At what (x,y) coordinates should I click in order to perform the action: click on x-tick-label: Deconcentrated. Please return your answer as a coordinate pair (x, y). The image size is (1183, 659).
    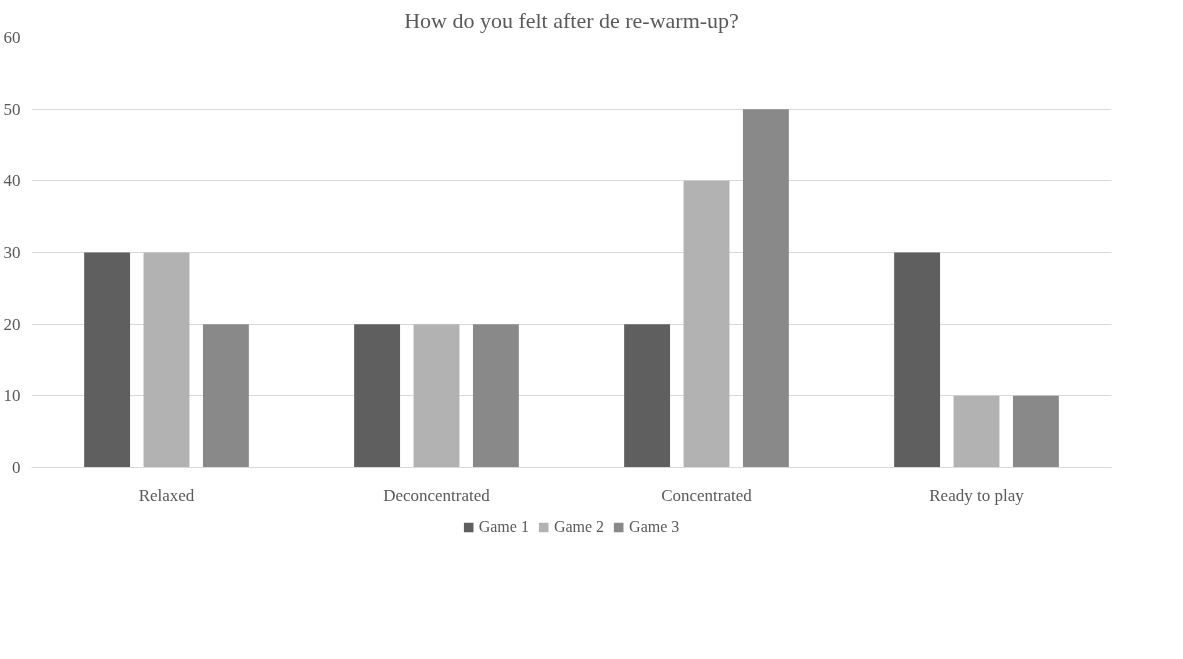
    Looking at the image, I should click on (437, 495).